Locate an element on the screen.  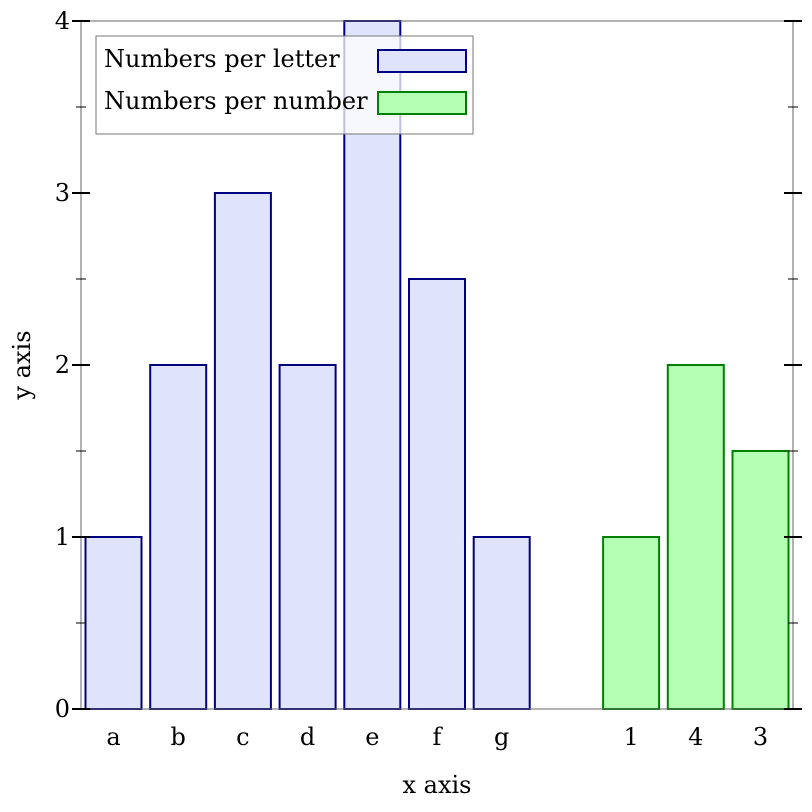
x-tick-label: 3 is located at coordinates (760, 737).